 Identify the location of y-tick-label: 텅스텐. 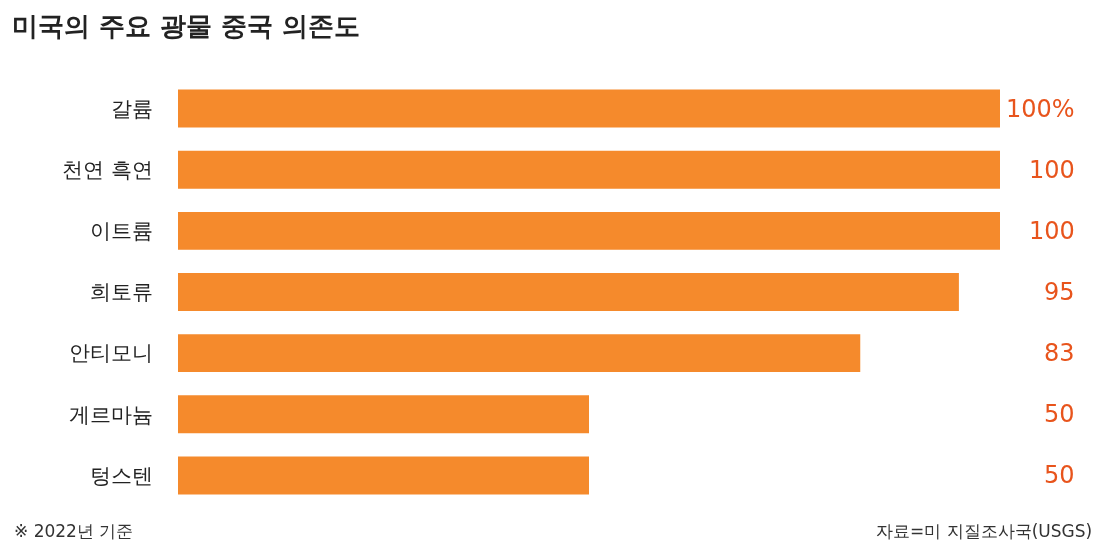
(121, 475).